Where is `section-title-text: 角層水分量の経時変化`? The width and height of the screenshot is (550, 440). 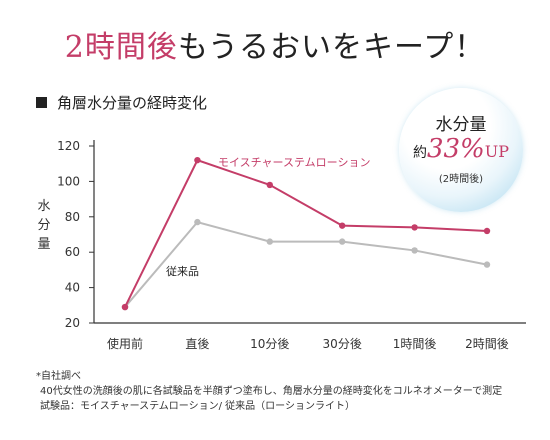
section-title-text: 角層水分量の経時変化 is located at coordinates (132, 103).